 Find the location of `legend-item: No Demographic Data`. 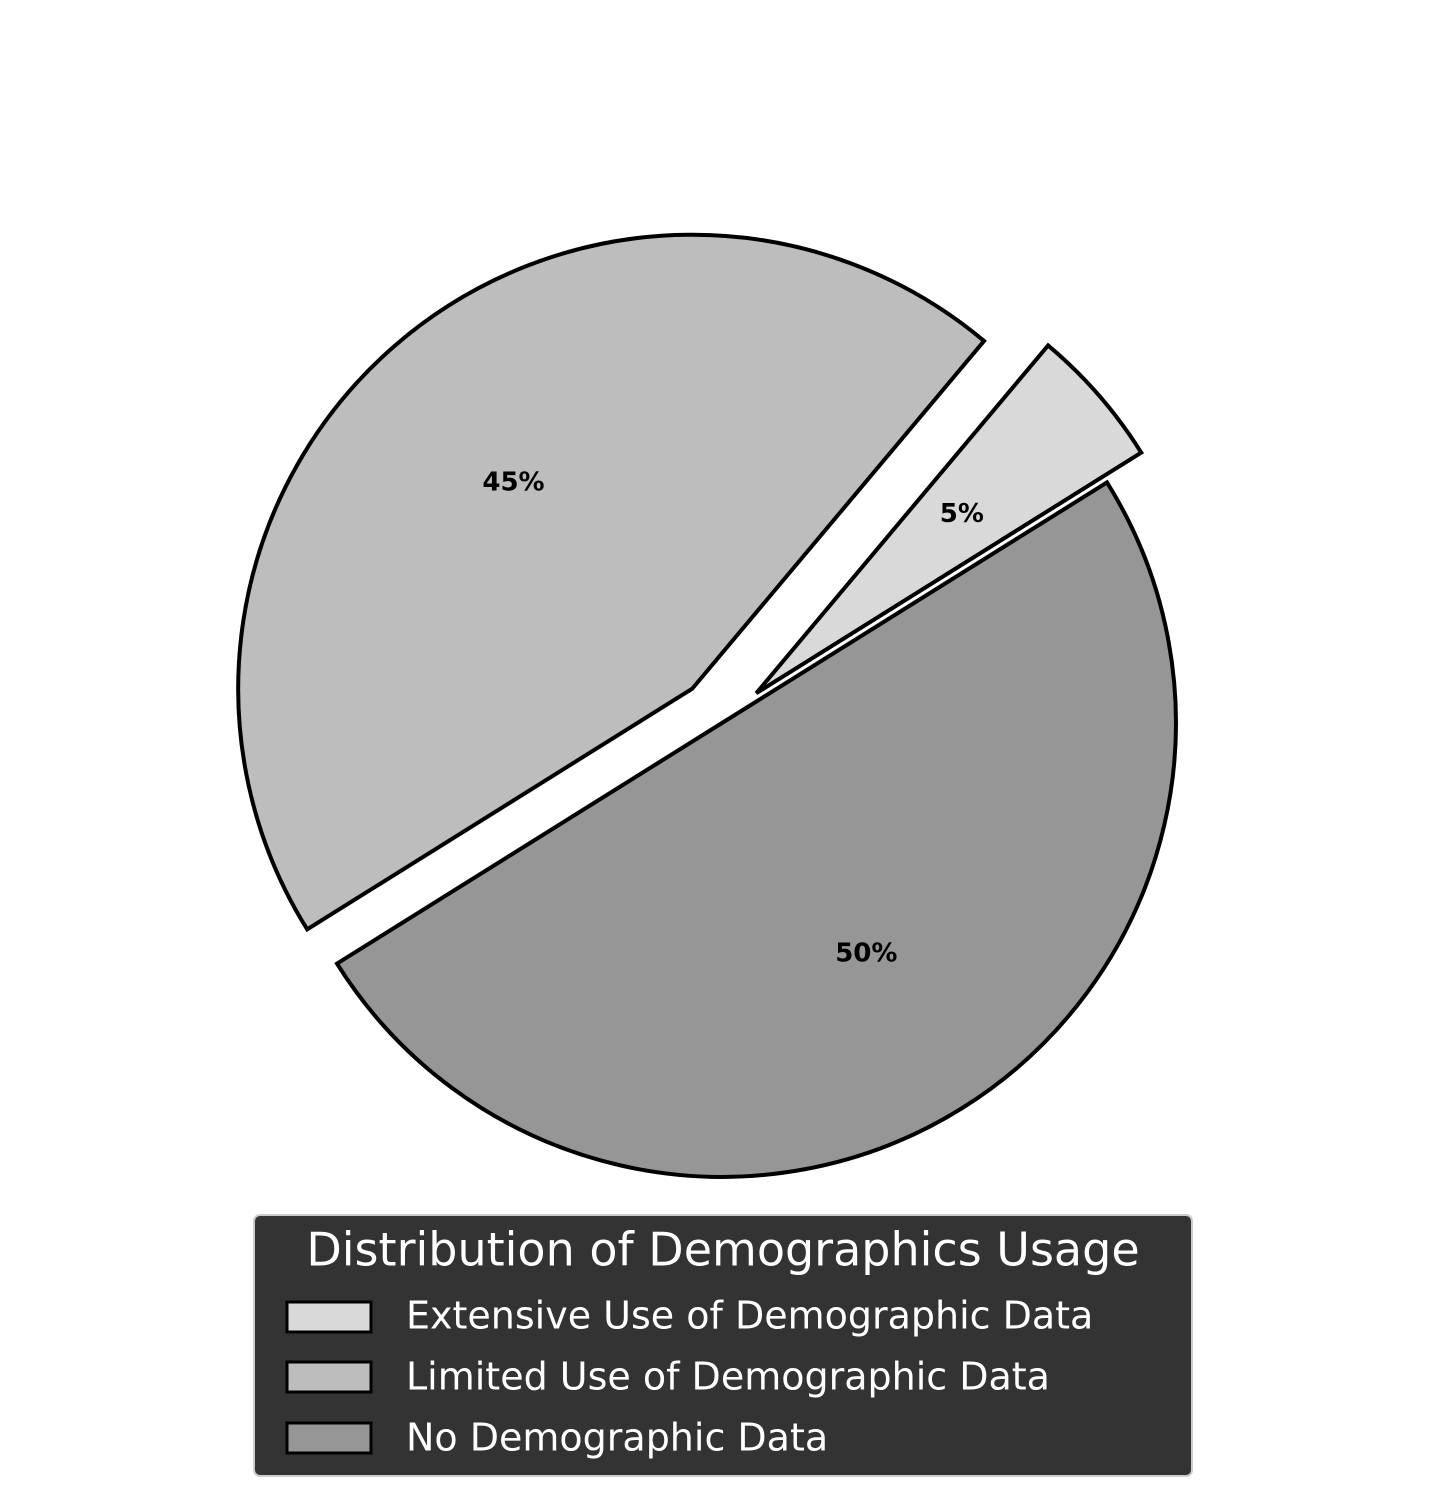

legend-item: No Demographic Data is located at coordinates (556, 1438).